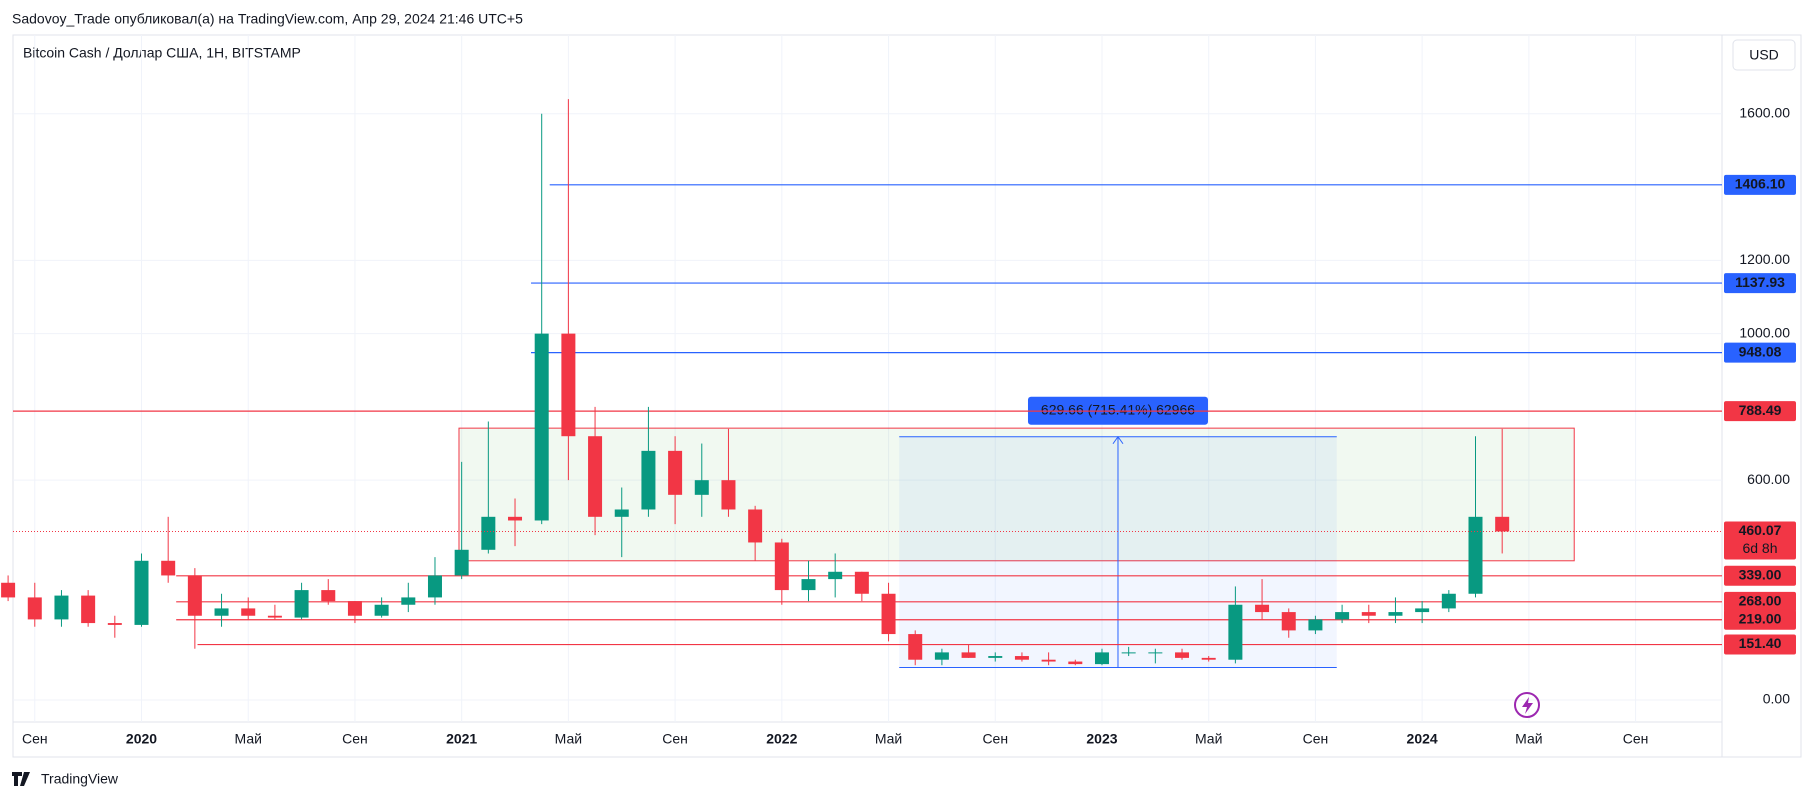  Describe the element at coordinates (1760, 575) in the screenshot. I see `level-badge-label: 339.00` at that location.